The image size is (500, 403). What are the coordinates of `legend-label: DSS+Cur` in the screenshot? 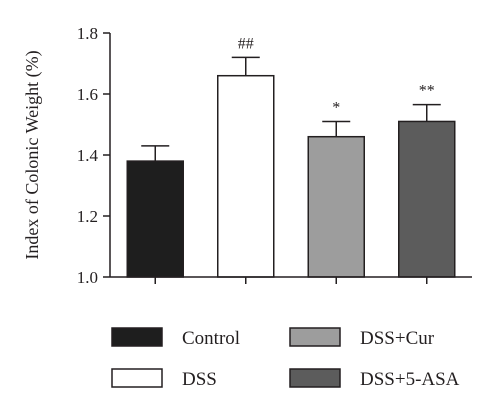 It's located at (397, 338).